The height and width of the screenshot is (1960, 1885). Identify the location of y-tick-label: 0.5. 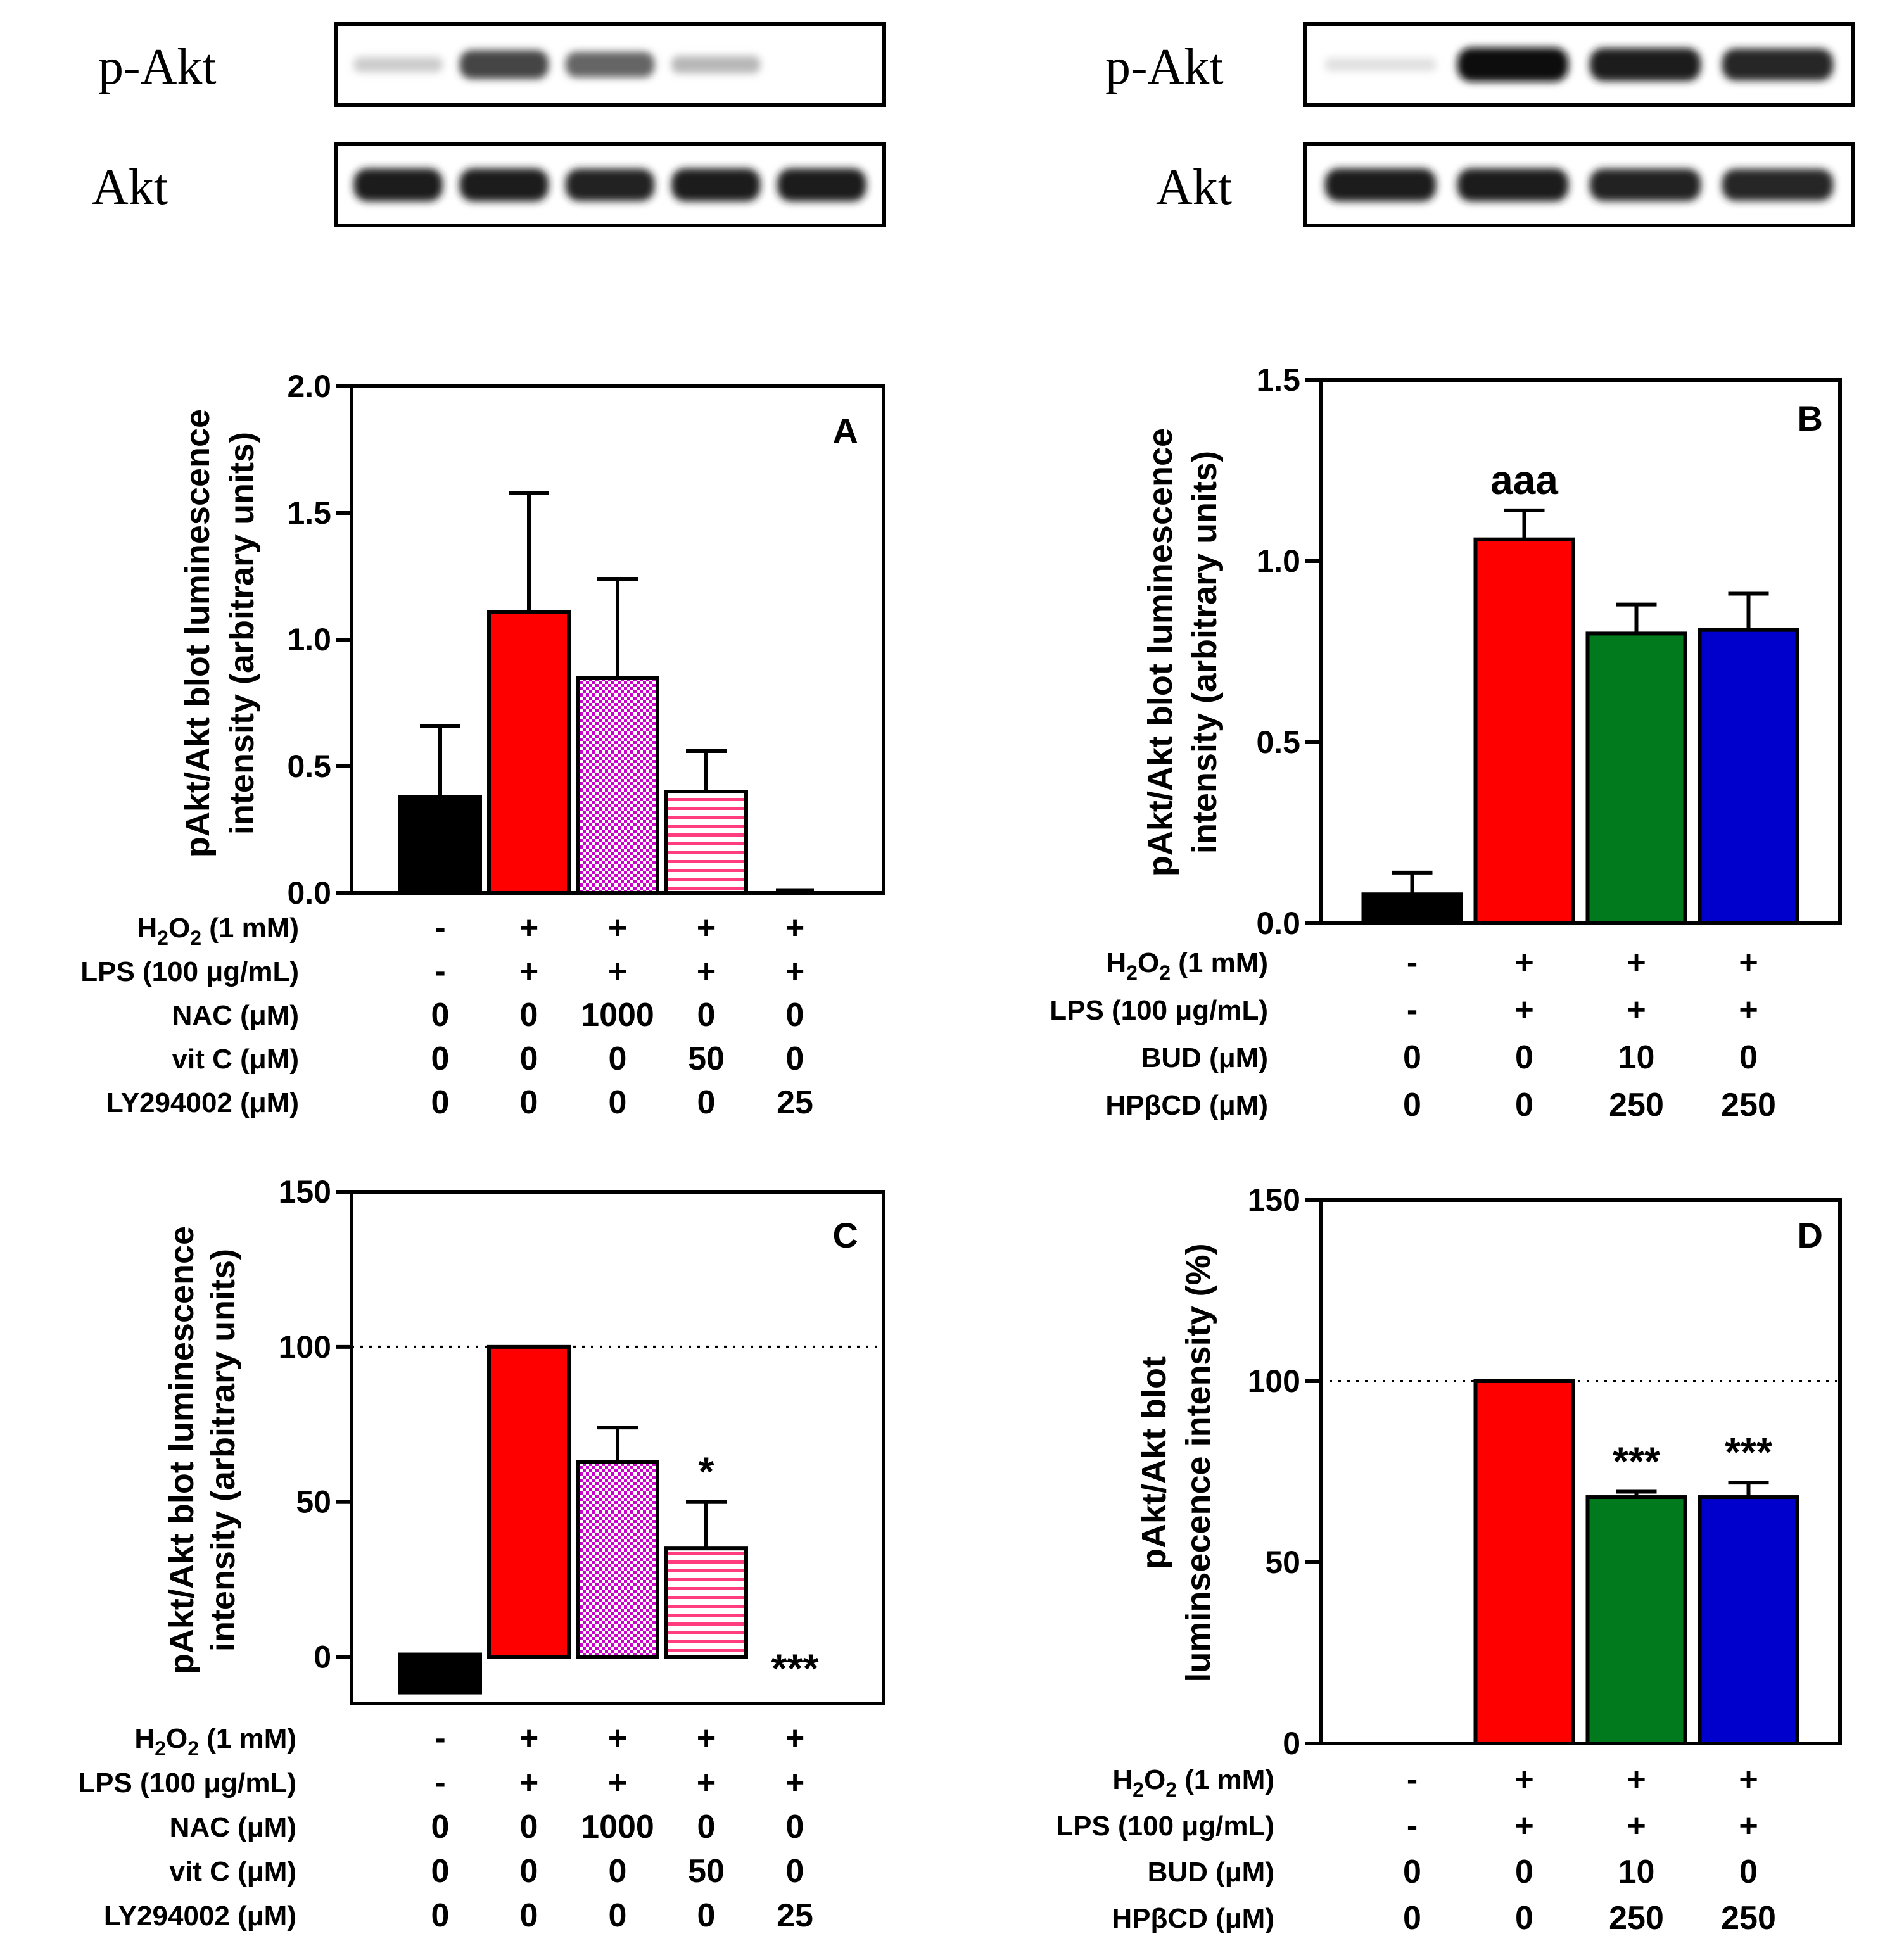
(1278, 742).